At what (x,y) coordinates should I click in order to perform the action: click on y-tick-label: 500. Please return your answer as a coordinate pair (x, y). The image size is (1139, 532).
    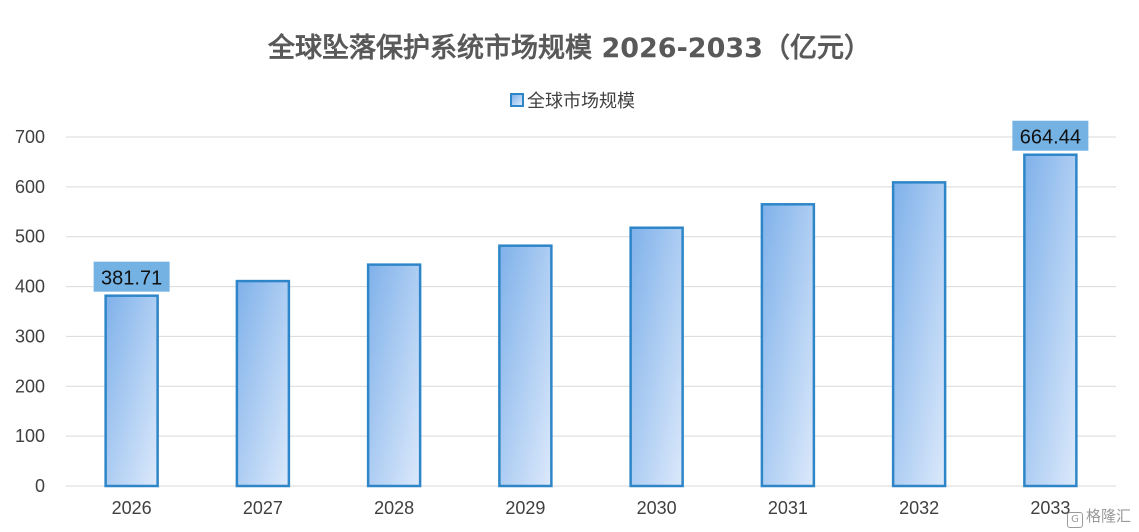
    Looking at the image, I should click on (30, 237).